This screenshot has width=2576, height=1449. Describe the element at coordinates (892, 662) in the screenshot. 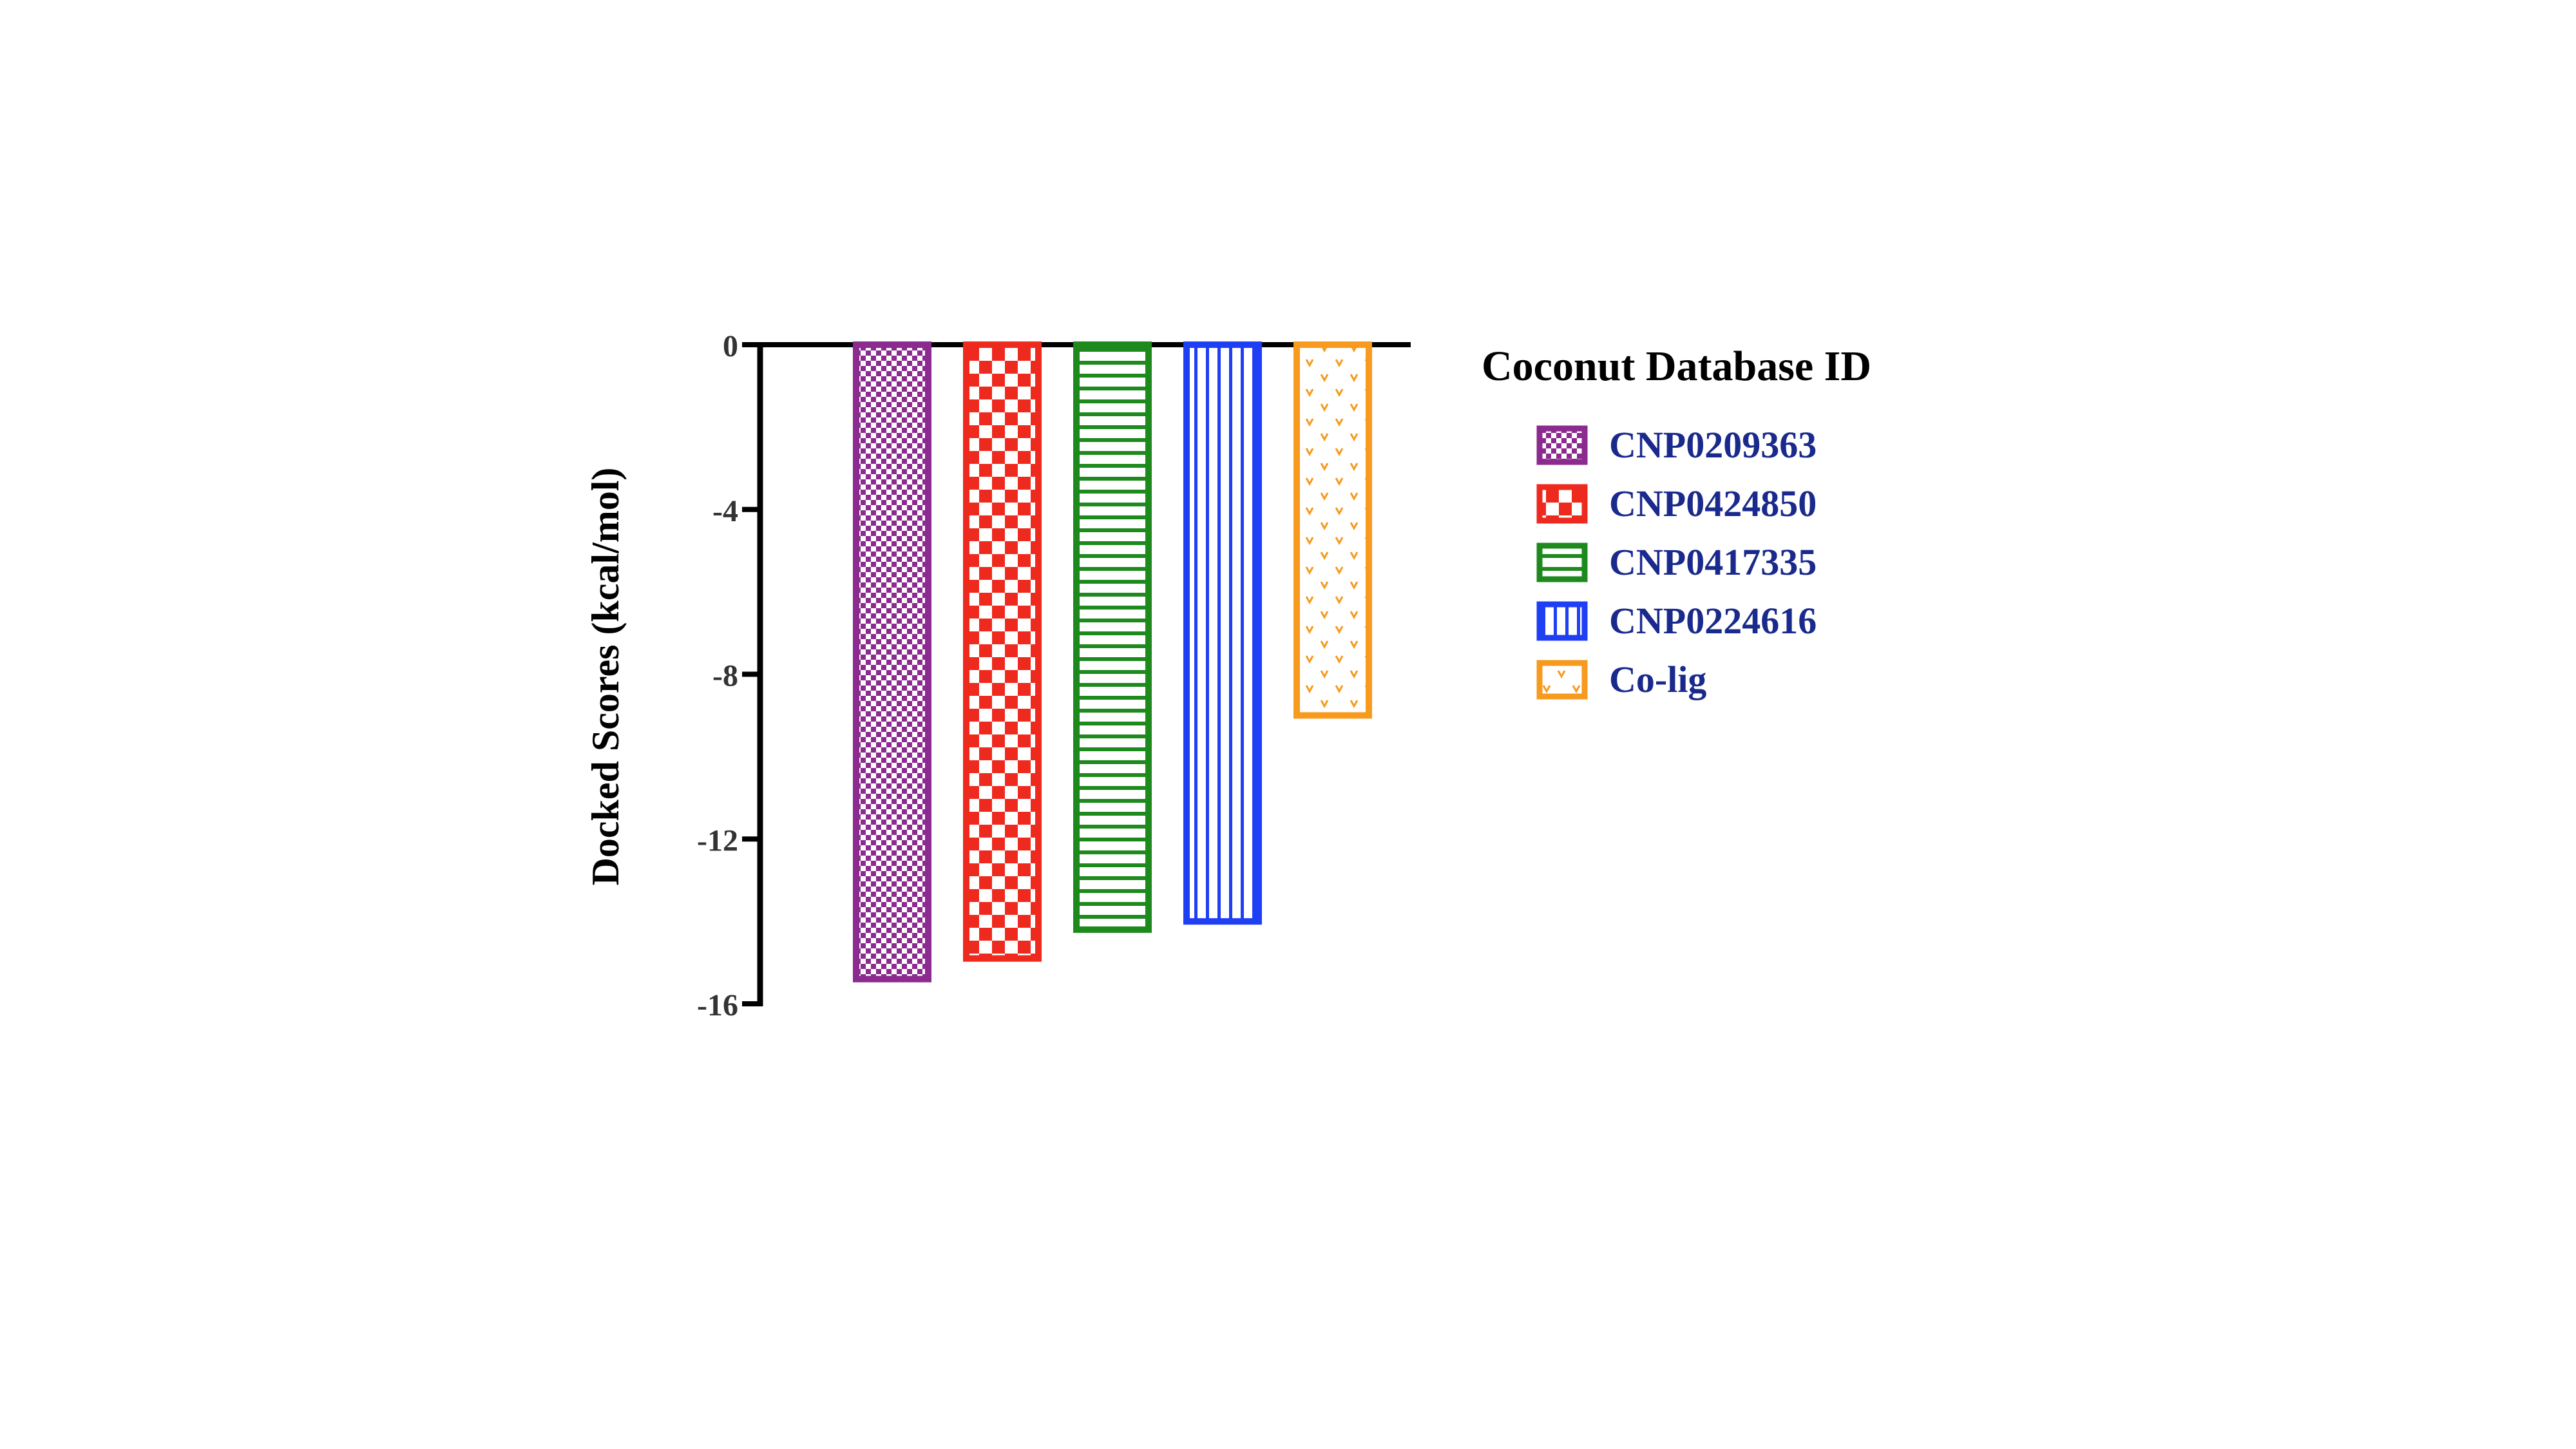

I see `bar-cnp0209363` at that location.